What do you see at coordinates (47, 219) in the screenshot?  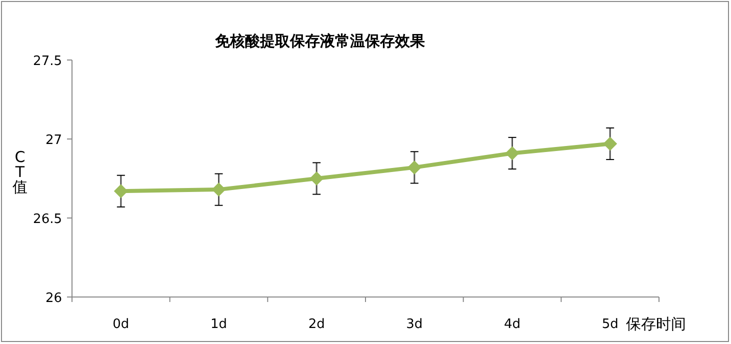 I see `y-tick-label: 26.5` at bounding box center [47, 219].